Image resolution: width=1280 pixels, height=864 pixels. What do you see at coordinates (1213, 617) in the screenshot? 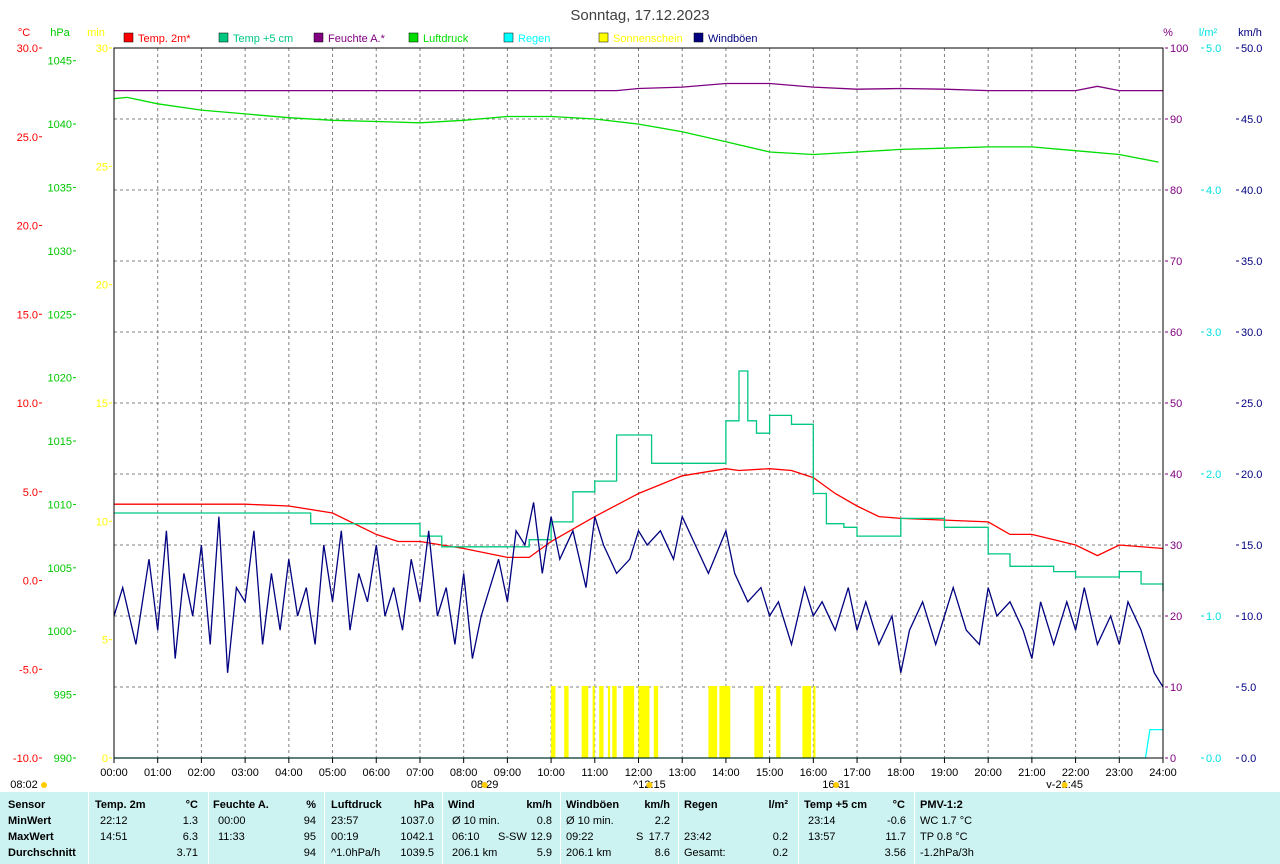
I see `rain-tick-label: 1.0` at bounding box center [1213, 617].